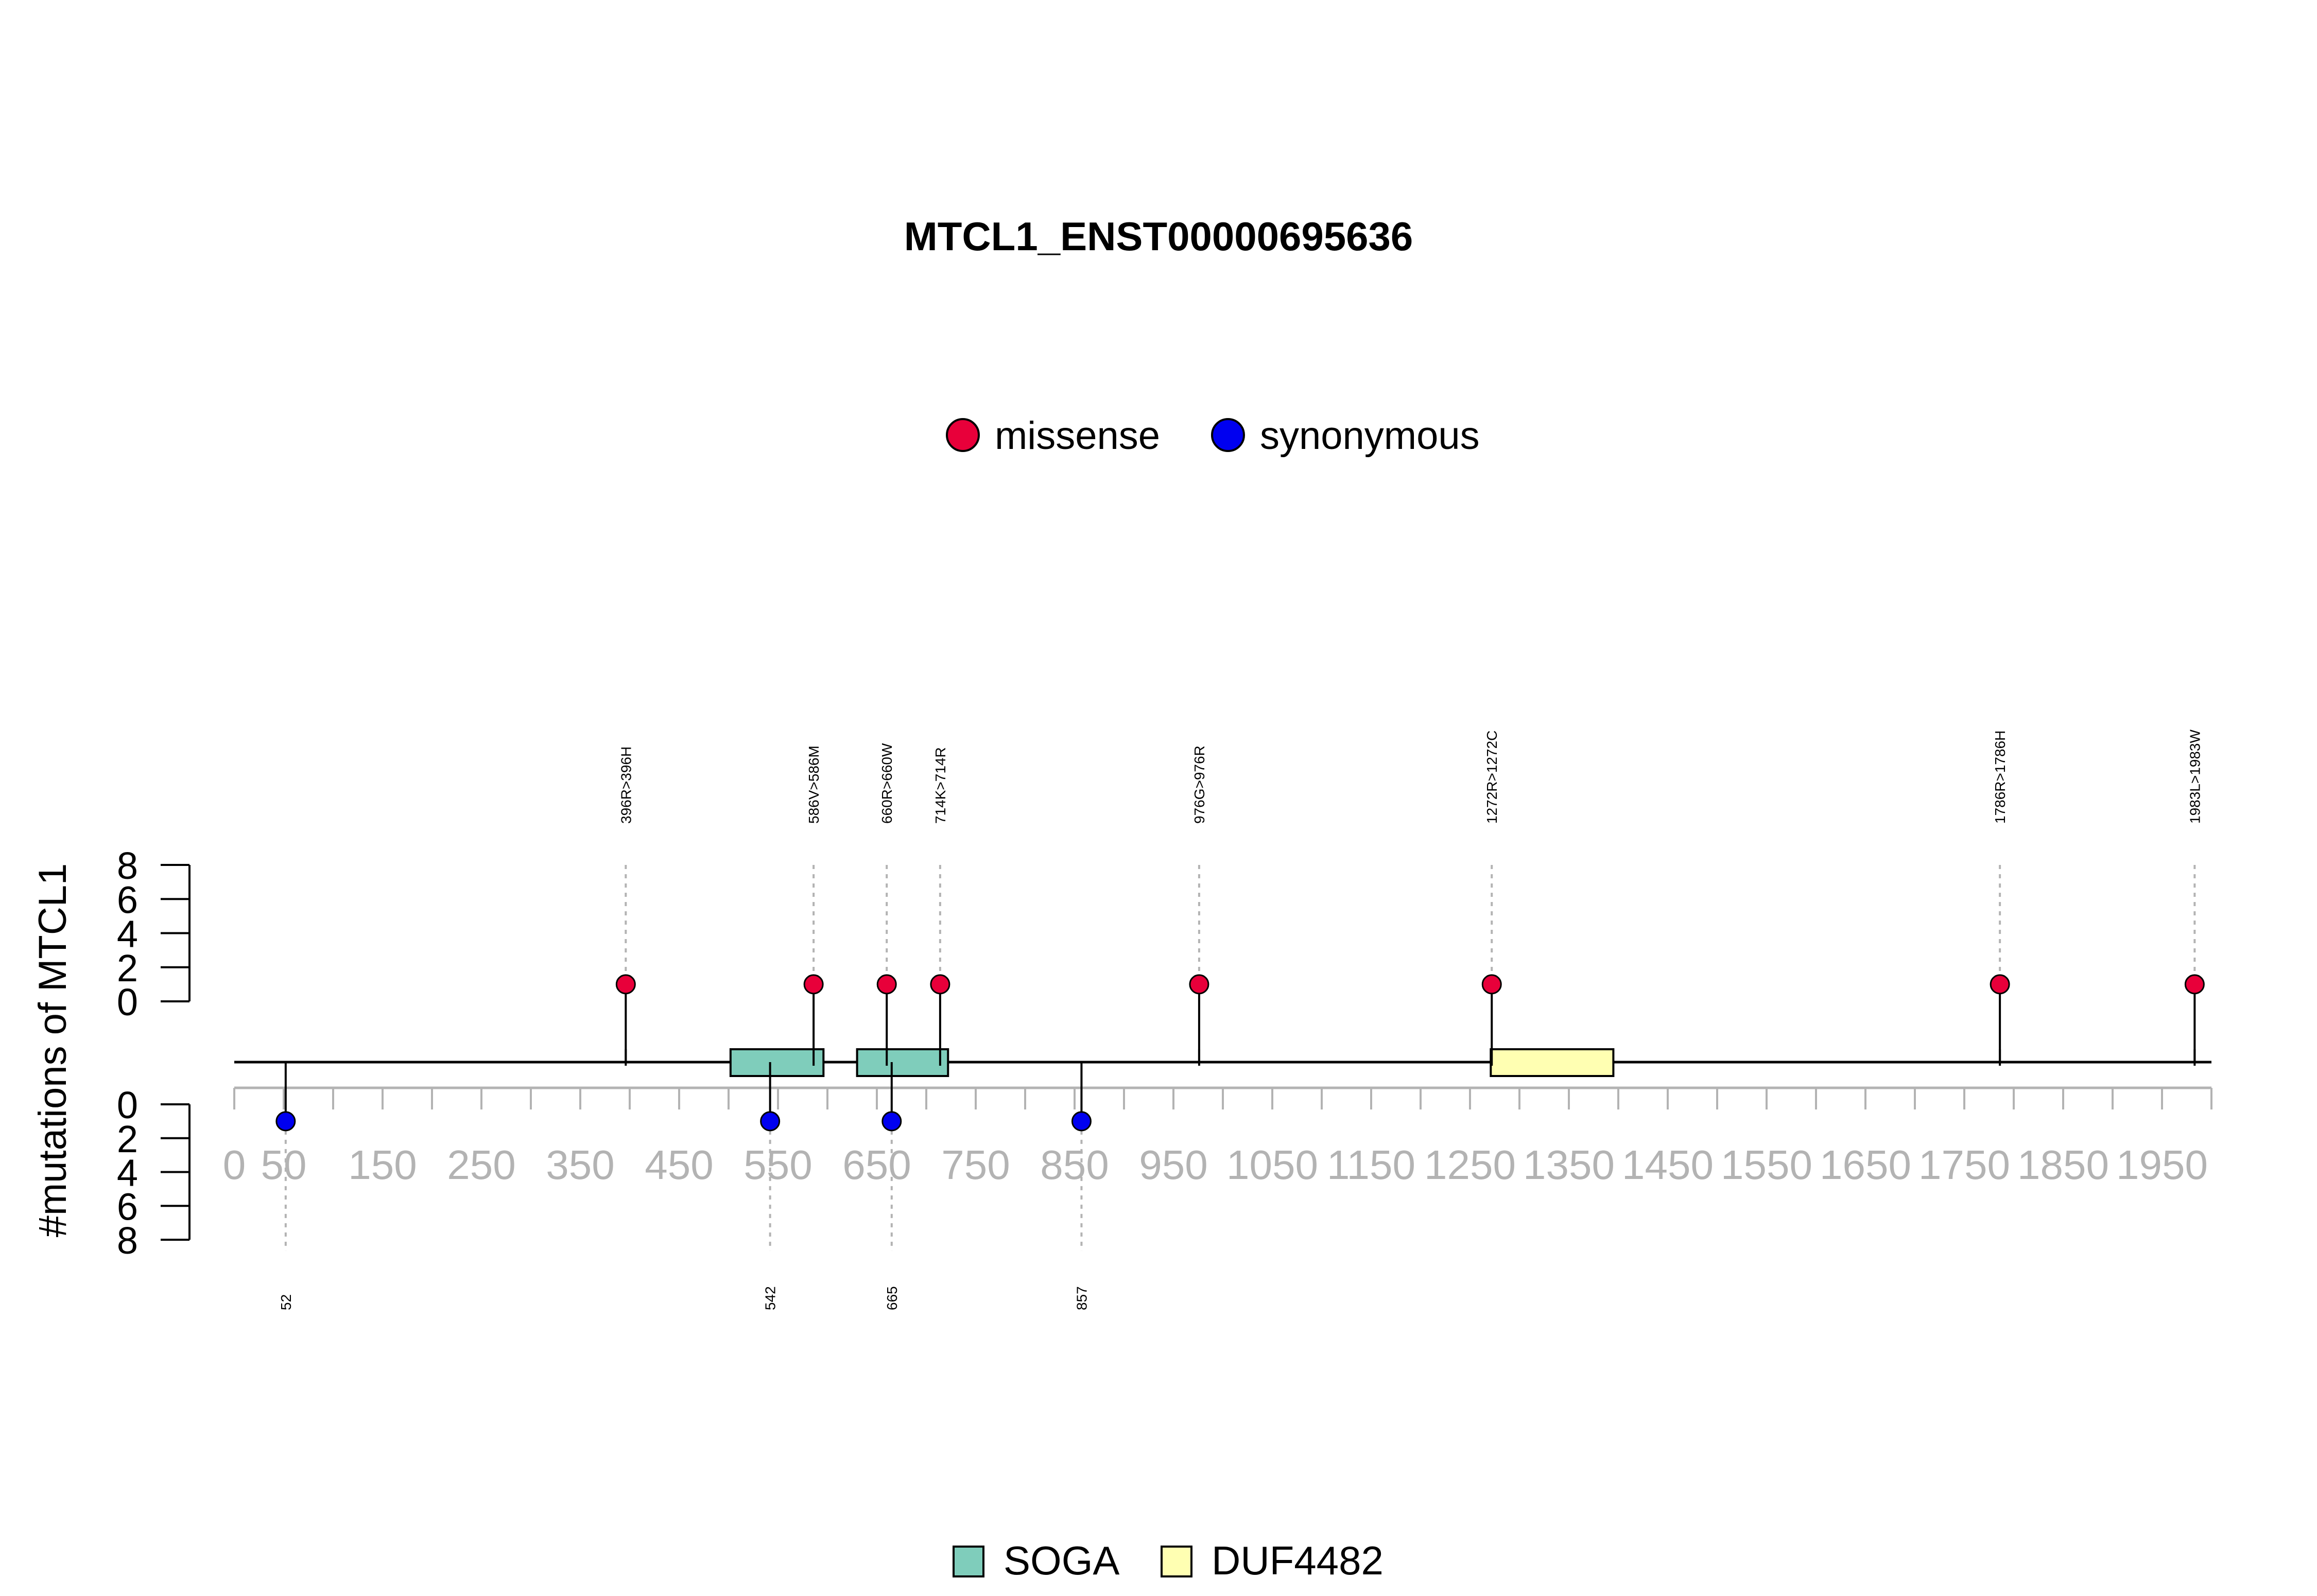  Describe the element at coordinates (1370, 436) in the screenshot. I see `synonymous-legend-label: synonymous` at that location.